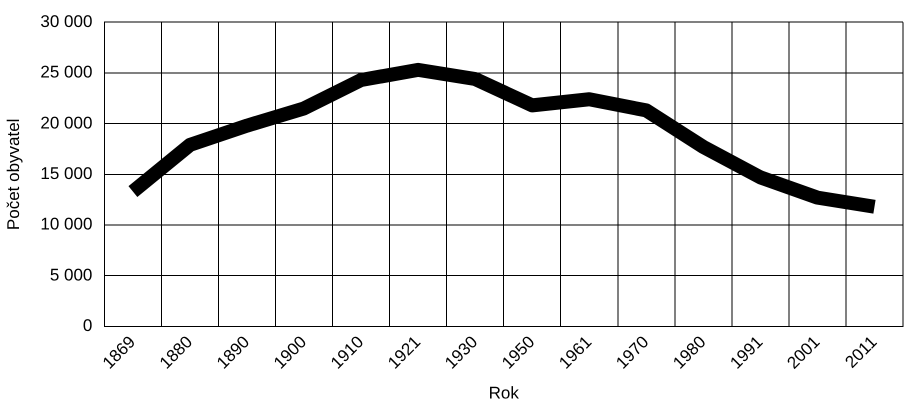  Describe the element at coordinates (66, 122) in the screenshot. I see `y-tick-label: 20 000` at that location.